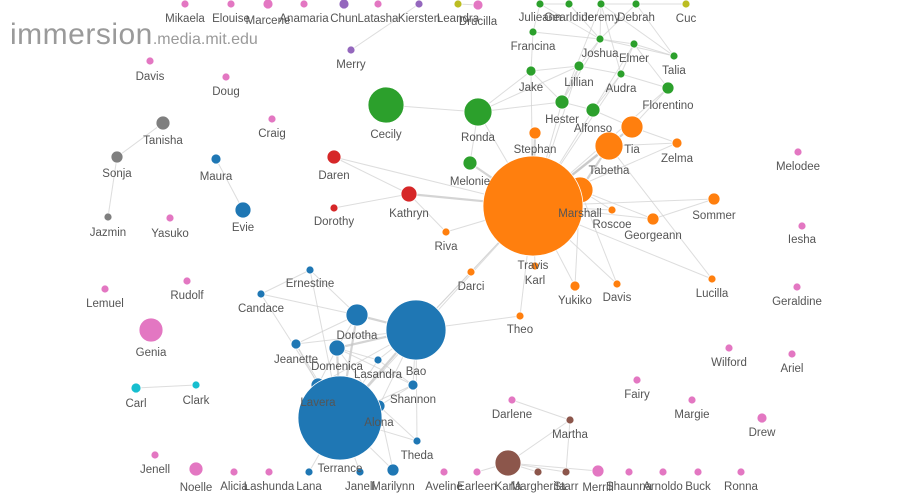 The image size is (910, 493). Describe the element at coordinates (458, 4) in the screenshot. I see `node-leandra` at that location.